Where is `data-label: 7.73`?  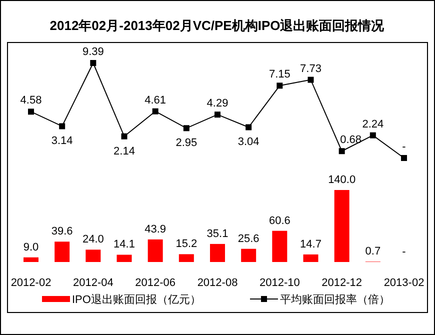
data-label: 7.73 is located at coordinates (311, 68).